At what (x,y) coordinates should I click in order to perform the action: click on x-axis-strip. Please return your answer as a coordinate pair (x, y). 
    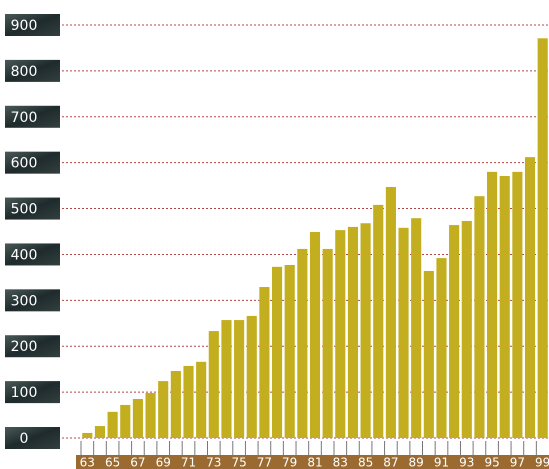
    Looking at the image, I should click on (312, 462).